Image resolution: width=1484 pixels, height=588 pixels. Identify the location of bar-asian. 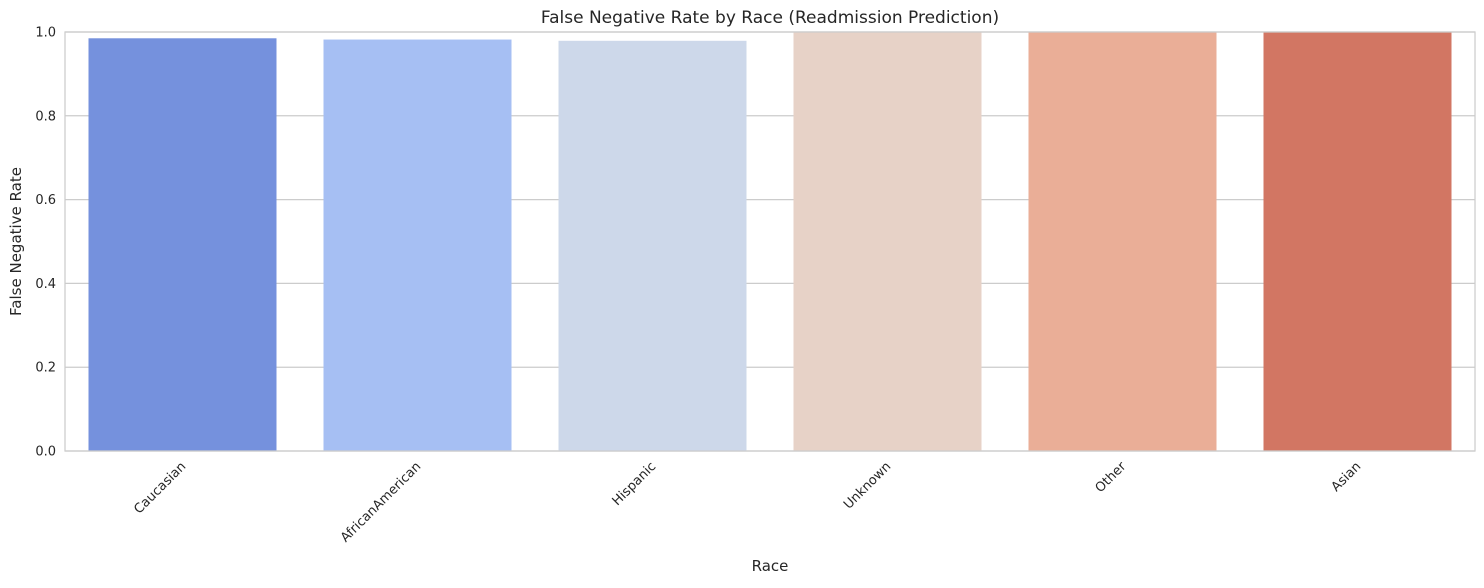
(1357, 241).